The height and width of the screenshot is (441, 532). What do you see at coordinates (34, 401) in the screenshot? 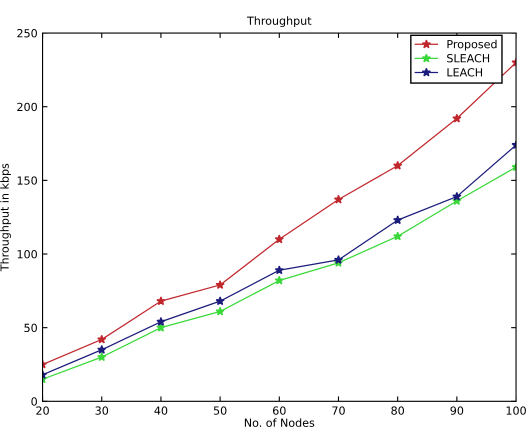
I see `y-tick-label: 0` at bounding box center [34, 401].